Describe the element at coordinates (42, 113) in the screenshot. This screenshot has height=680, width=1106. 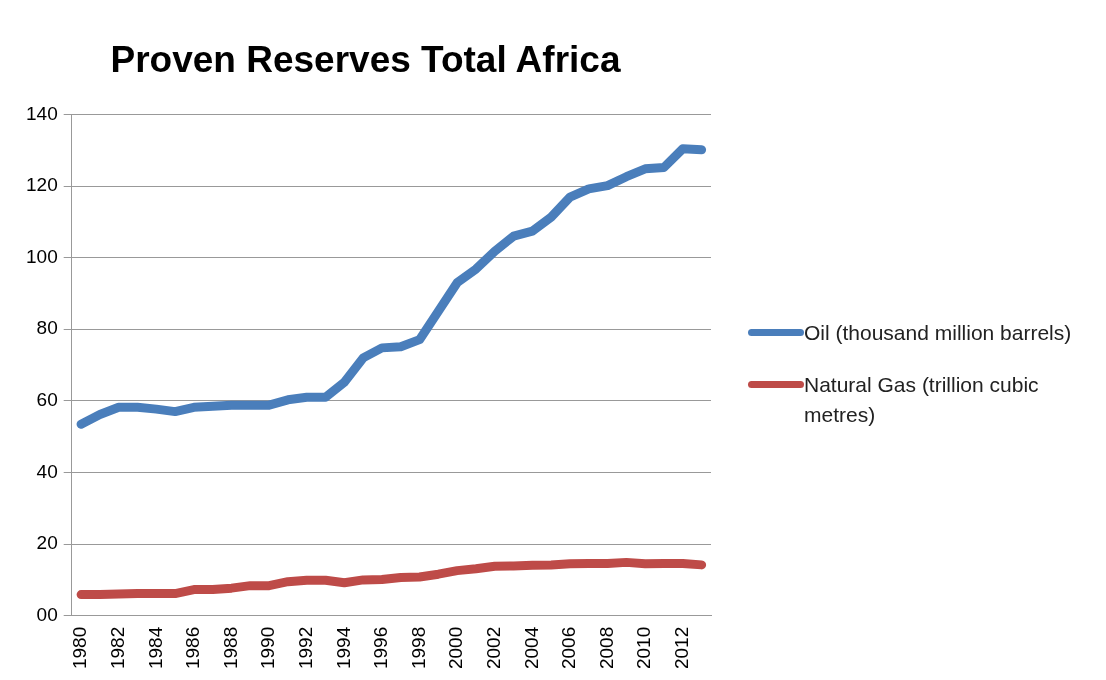
I see `y-tick-label: 140` at that location.